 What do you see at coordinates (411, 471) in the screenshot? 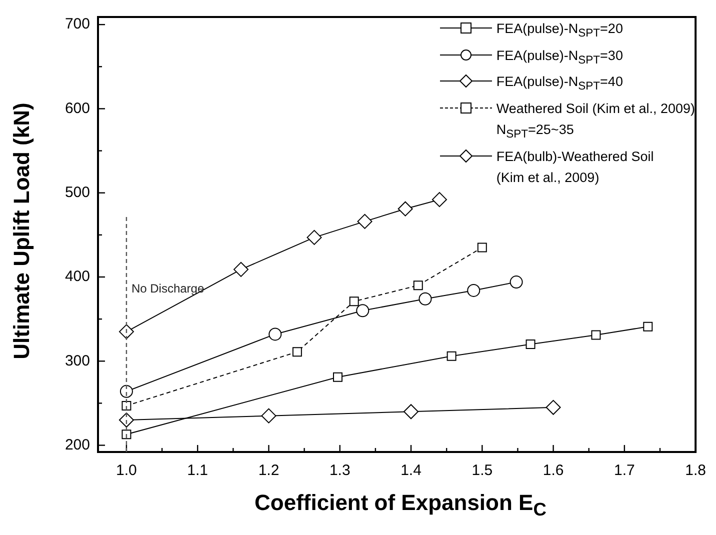
I see `x-tick-label: 1.4` at bounding box center [411, 471].